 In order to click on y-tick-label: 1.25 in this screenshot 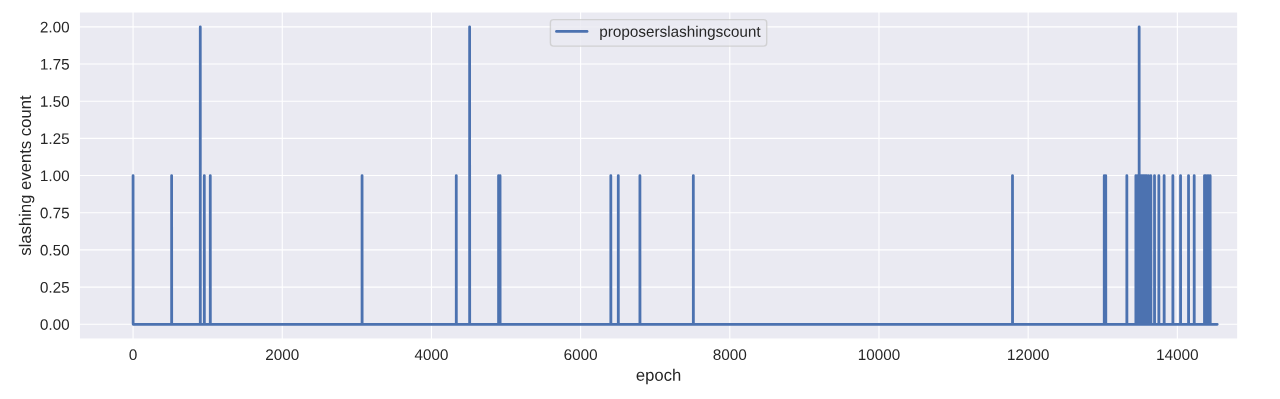, I will do `click(55, 139)`.